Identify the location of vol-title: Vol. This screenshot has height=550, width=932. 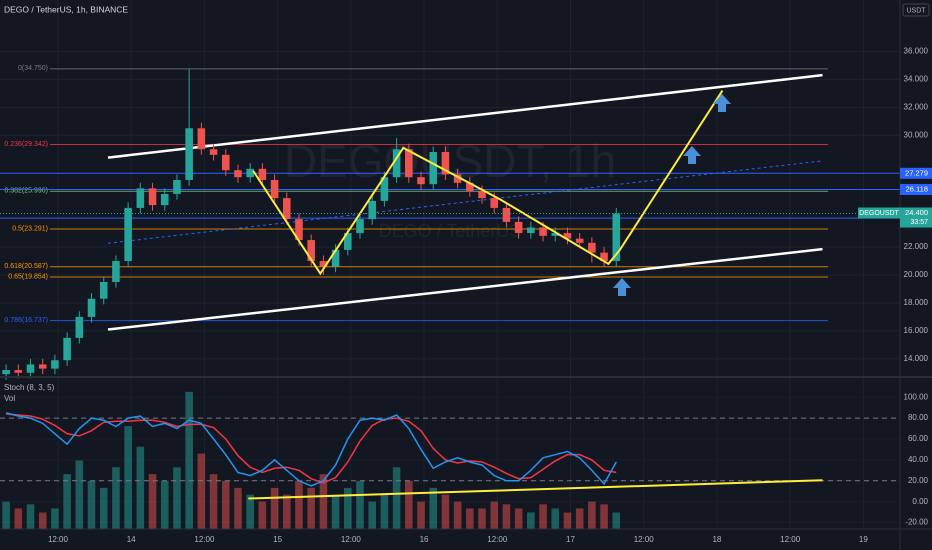
(9, 398).